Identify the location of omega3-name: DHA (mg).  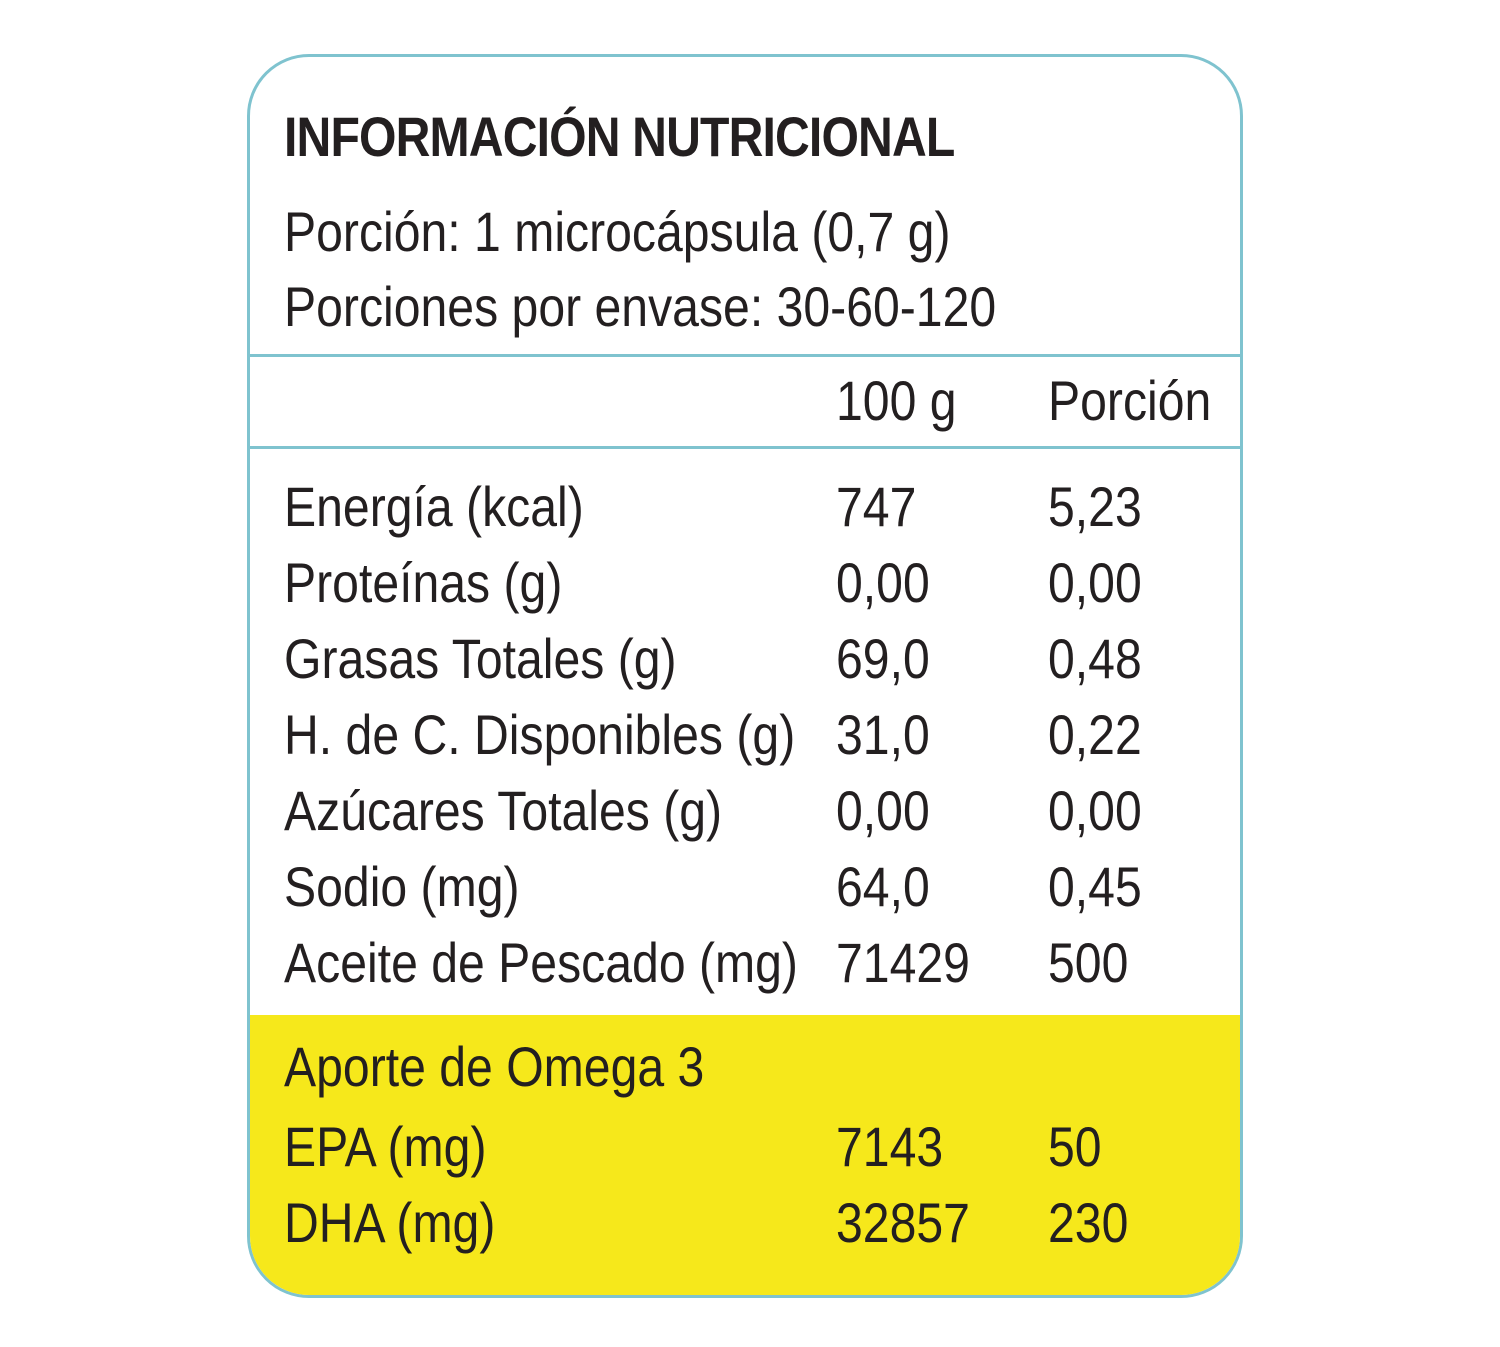
(390, 1222).